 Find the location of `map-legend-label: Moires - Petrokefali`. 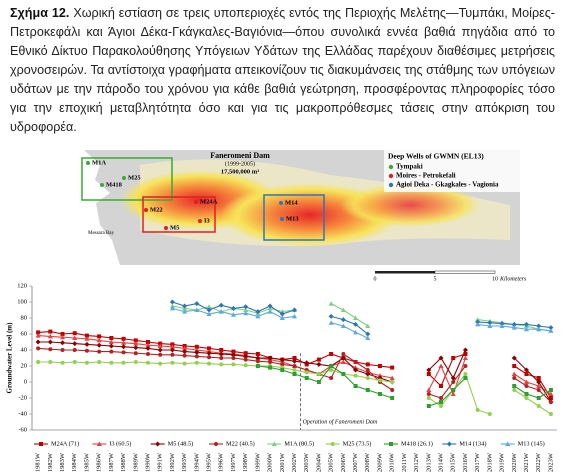

map-legend-label: Moires - Petrokefali is located at coordinates (426, 176).